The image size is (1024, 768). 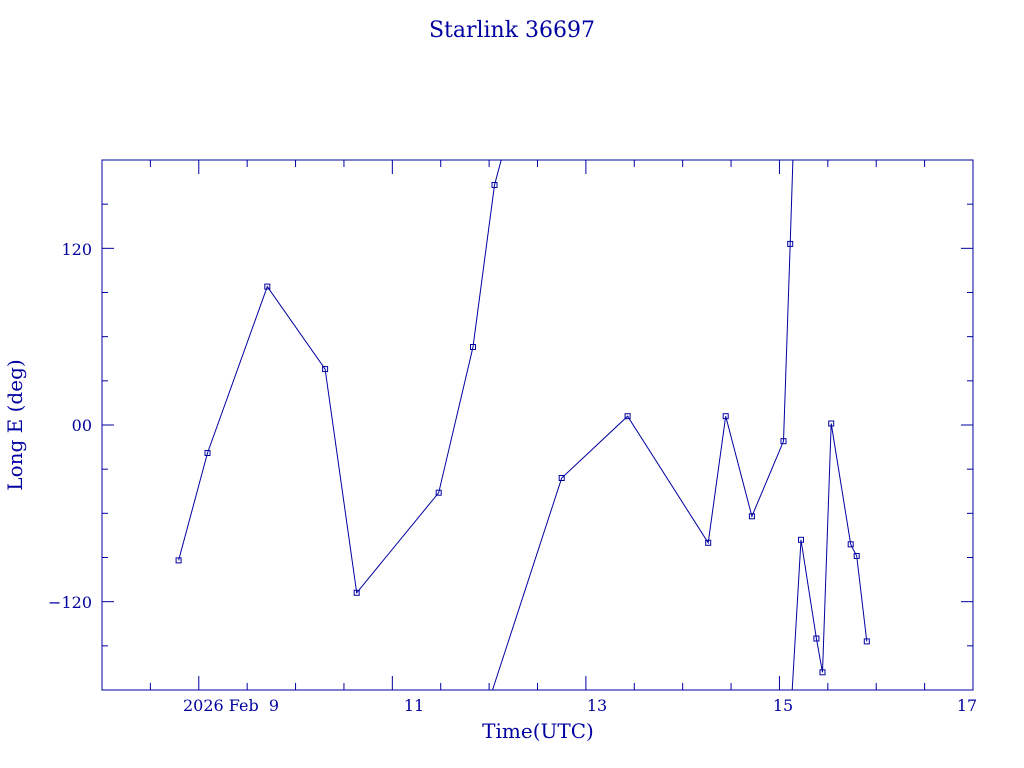 I want to click on x-axis-label: Time(UTC), so click(x=538, y=731).